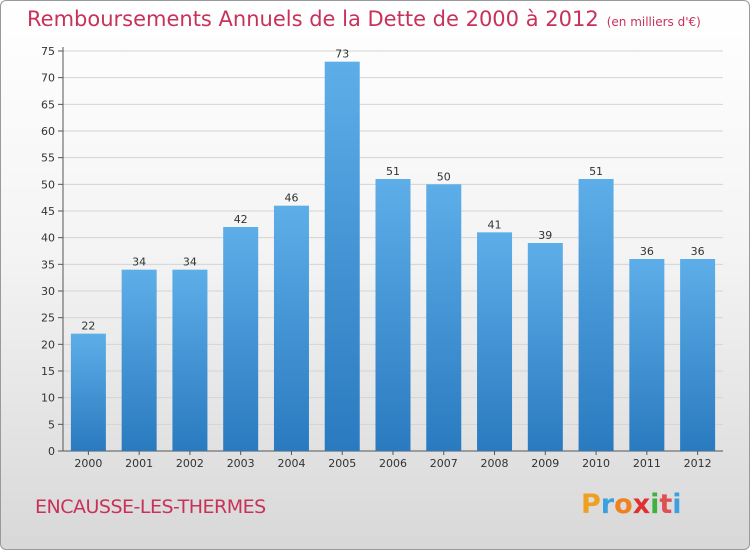 Image resolution: width=750 pixels, height=550 pixels. Describe the element at coordinates (291, 463) in the screenshot. I see `x-tick-label: 2004` at that location.